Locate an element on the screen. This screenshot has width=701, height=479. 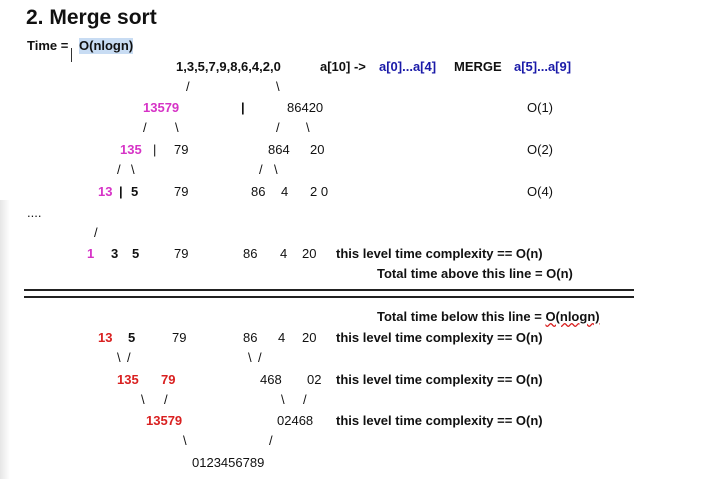
total-below-label: Total time below this line = is located at coordinates (461, 316).